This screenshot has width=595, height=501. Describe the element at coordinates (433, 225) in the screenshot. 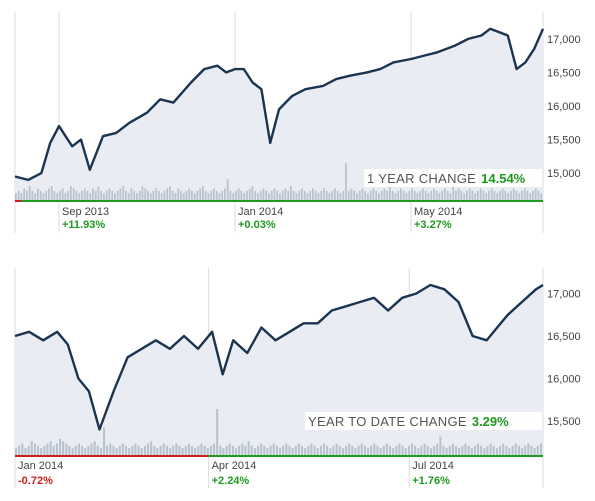

I see `period-change: +3.27%` at that location.